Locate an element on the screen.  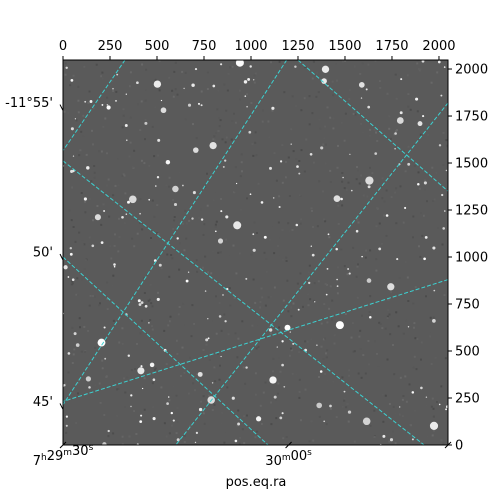
right-tick-label: 250 is located at coordinates (467, 399).